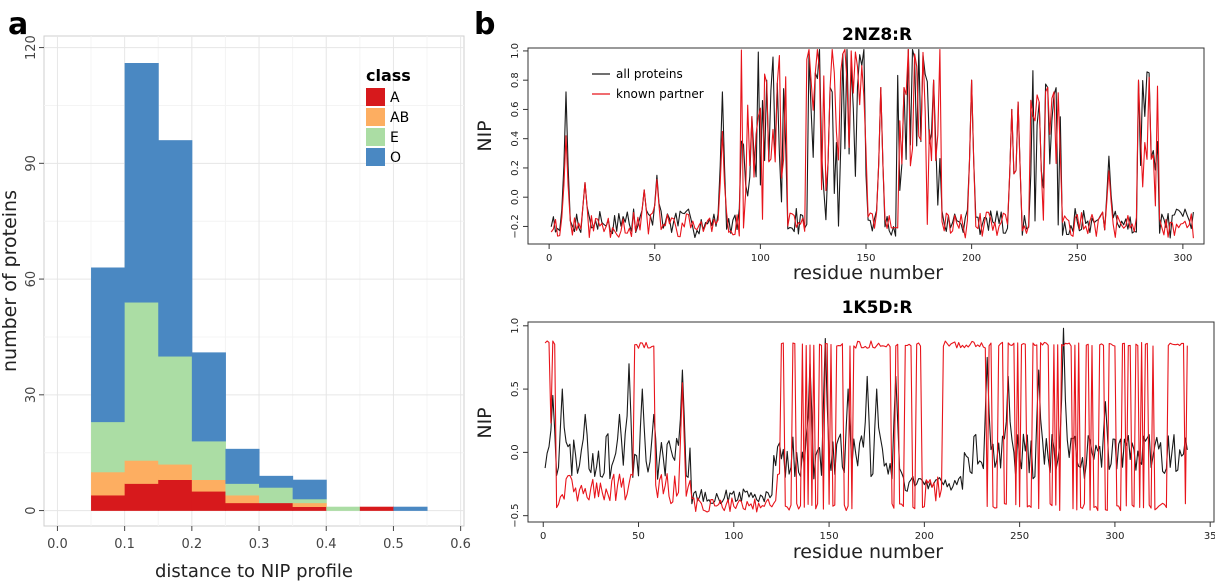 The width and height of the screenshot is (1215, 582). I want to click on legend-label: all proteins, so click(649, 74).